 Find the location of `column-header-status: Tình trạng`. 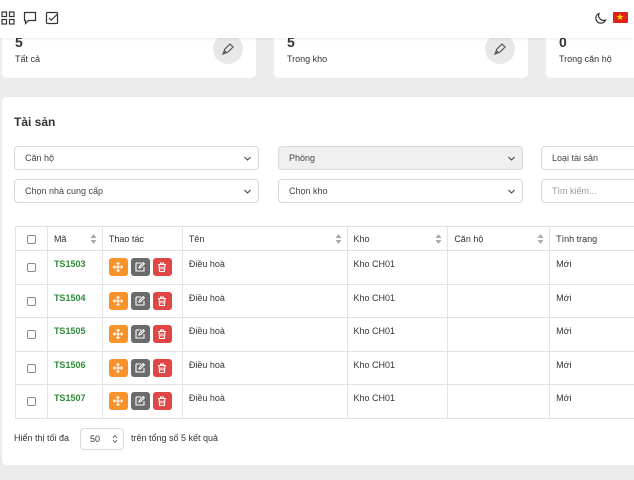

column-header-status: Tình trạng is located at coordinates (591, 238).